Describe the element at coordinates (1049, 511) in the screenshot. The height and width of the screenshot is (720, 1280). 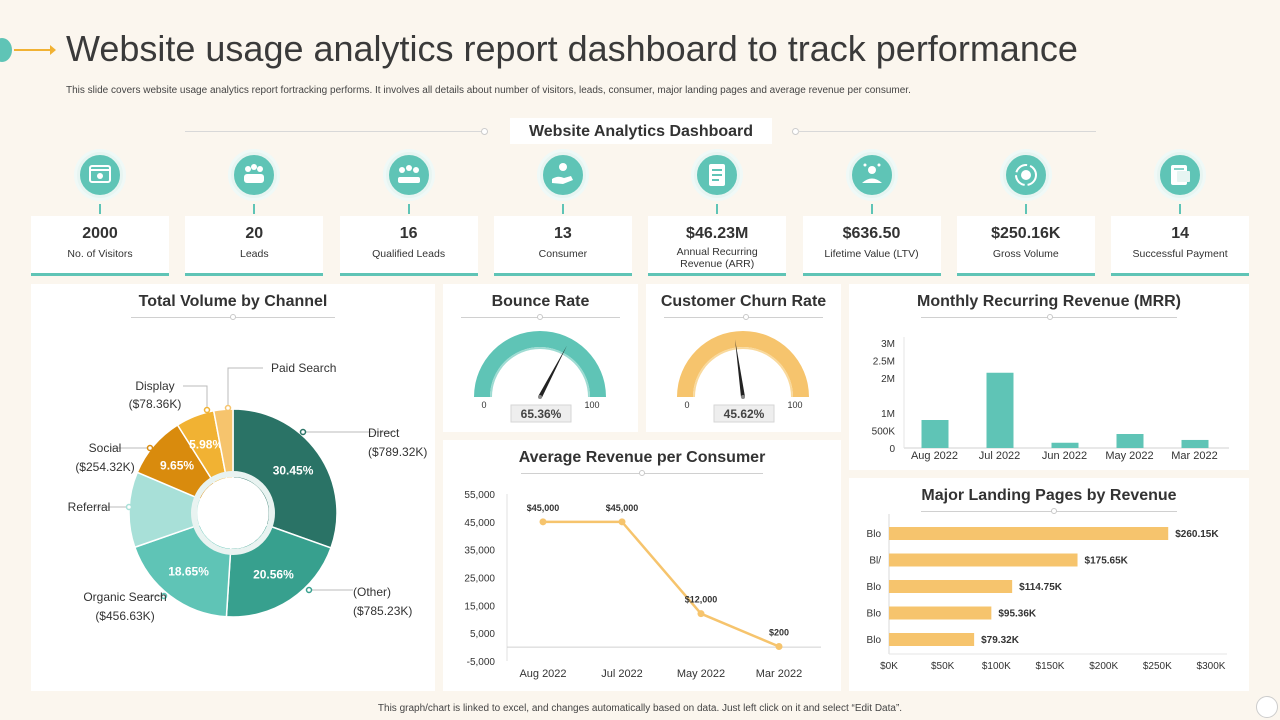
I see `title-underline` at that location.